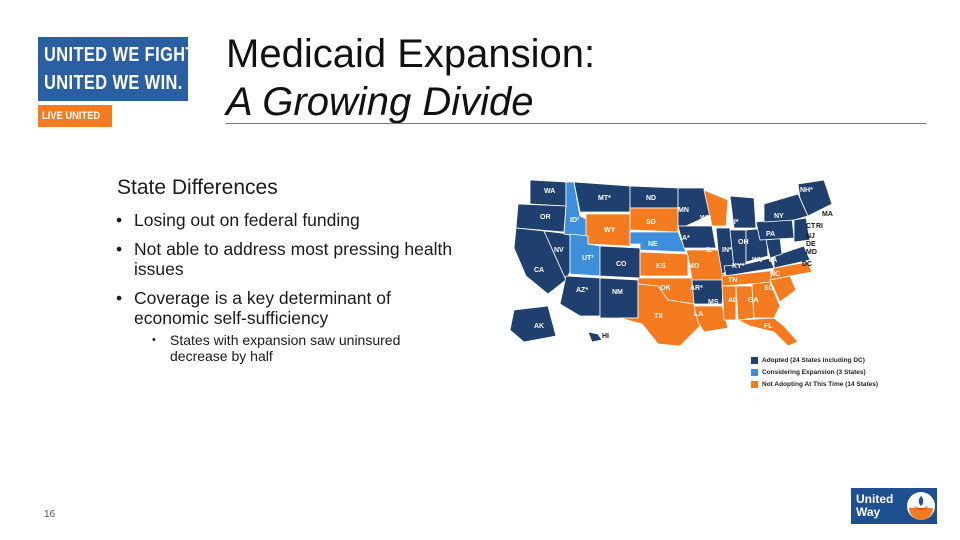 This screenshot has height=540, width=960. What do you see at coordinates (75, 116) in the screenshot?
I see `live-united-tag: LIVE UNITED` at bounding box center [75, 116].